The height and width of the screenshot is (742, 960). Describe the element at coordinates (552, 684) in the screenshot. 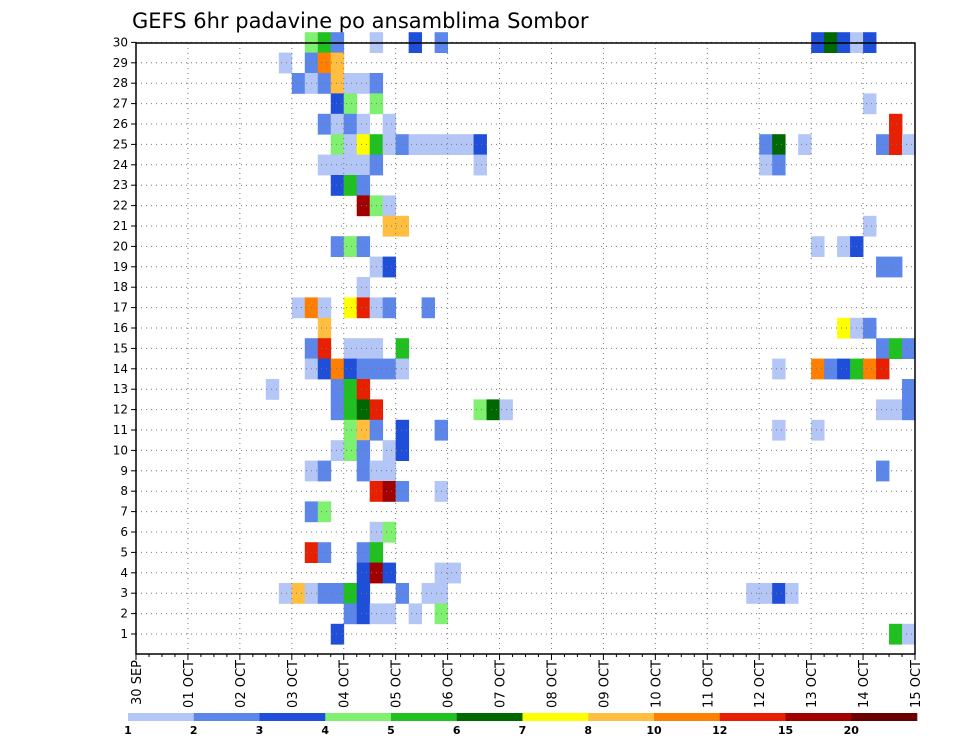

I see `x-tick-label: 08 OCT` at that location.